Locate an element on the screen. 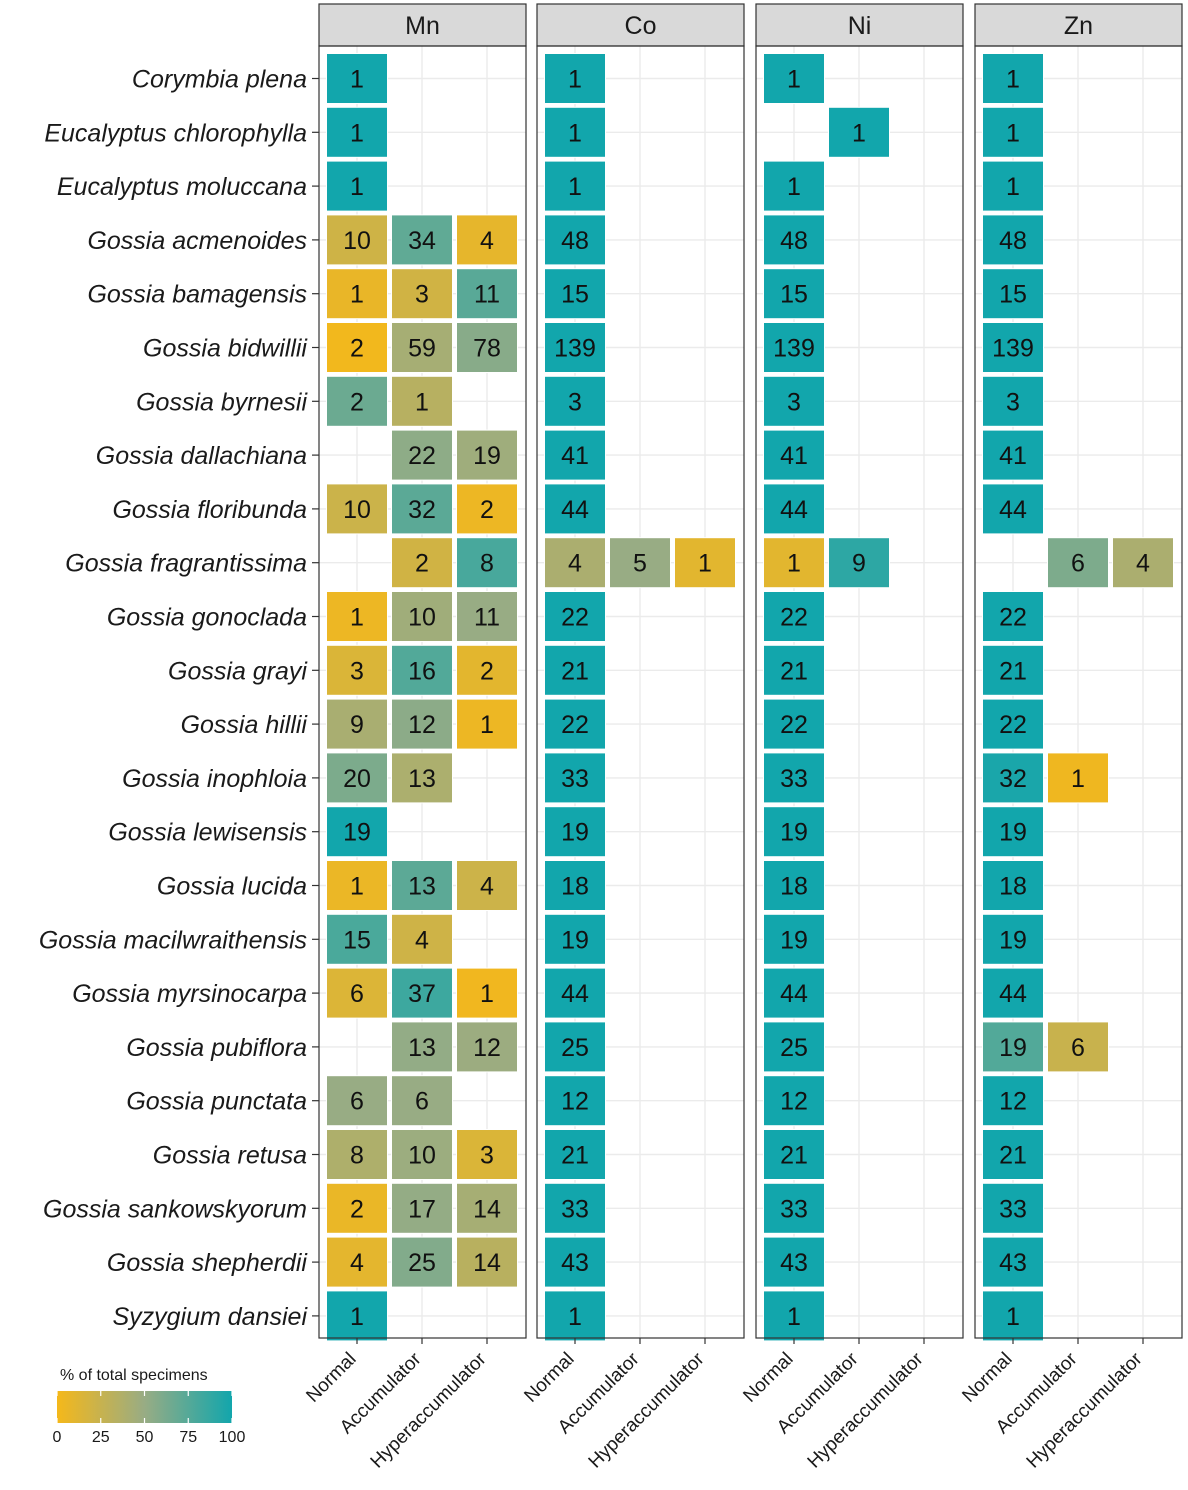 This screenshot has height=1490, width=1188. cell-label: 44 is located at coordinates (794, 510).